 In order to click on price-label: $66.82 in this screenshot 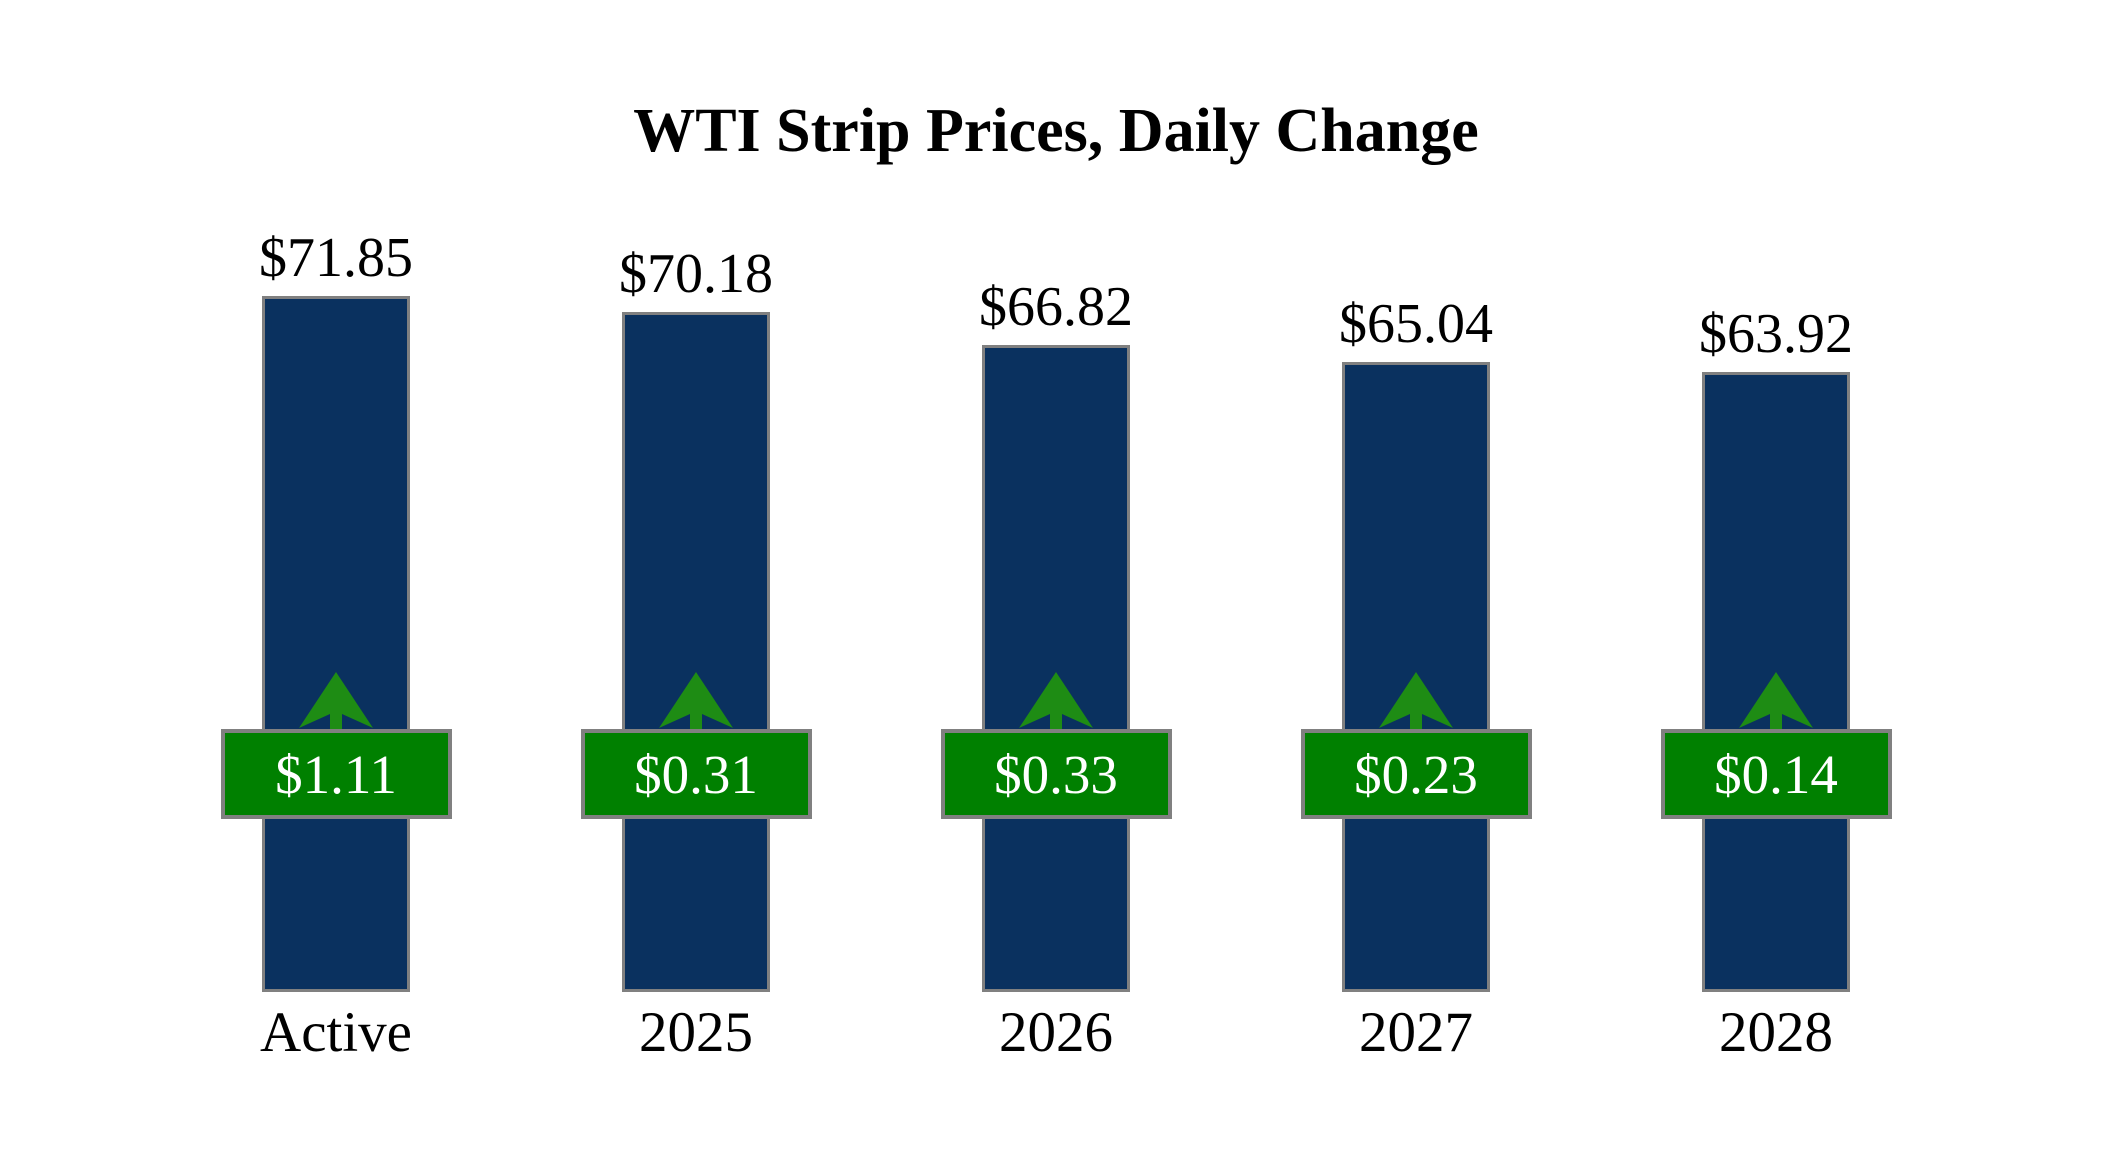, I will do `click(1056, 307)`.